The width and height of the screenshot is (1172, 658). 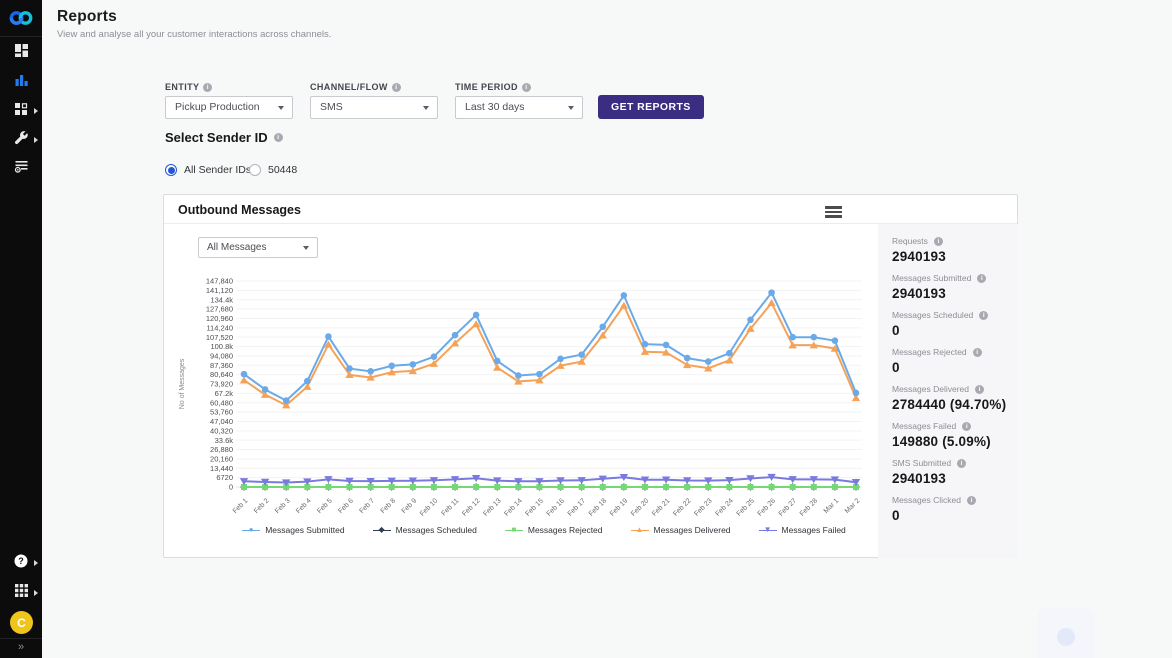 I want to click on radio-unselected-icon, so click(x=255, y=170).